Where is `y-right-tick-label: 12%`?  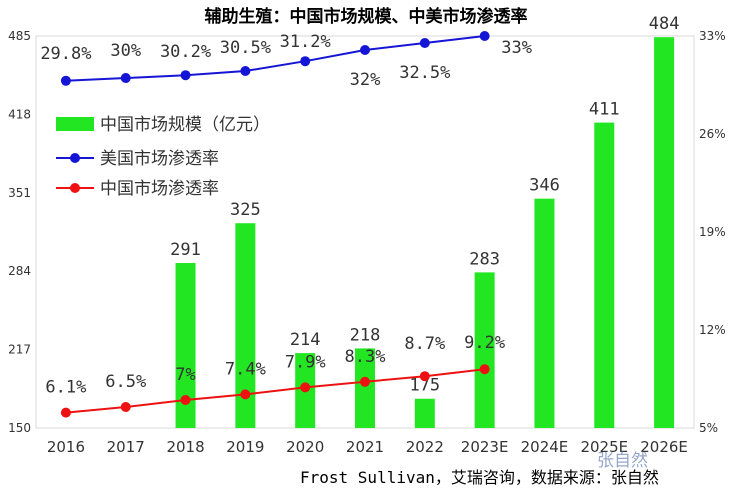 y-right-tick-label: 12% is located at coordinates (712, 330).